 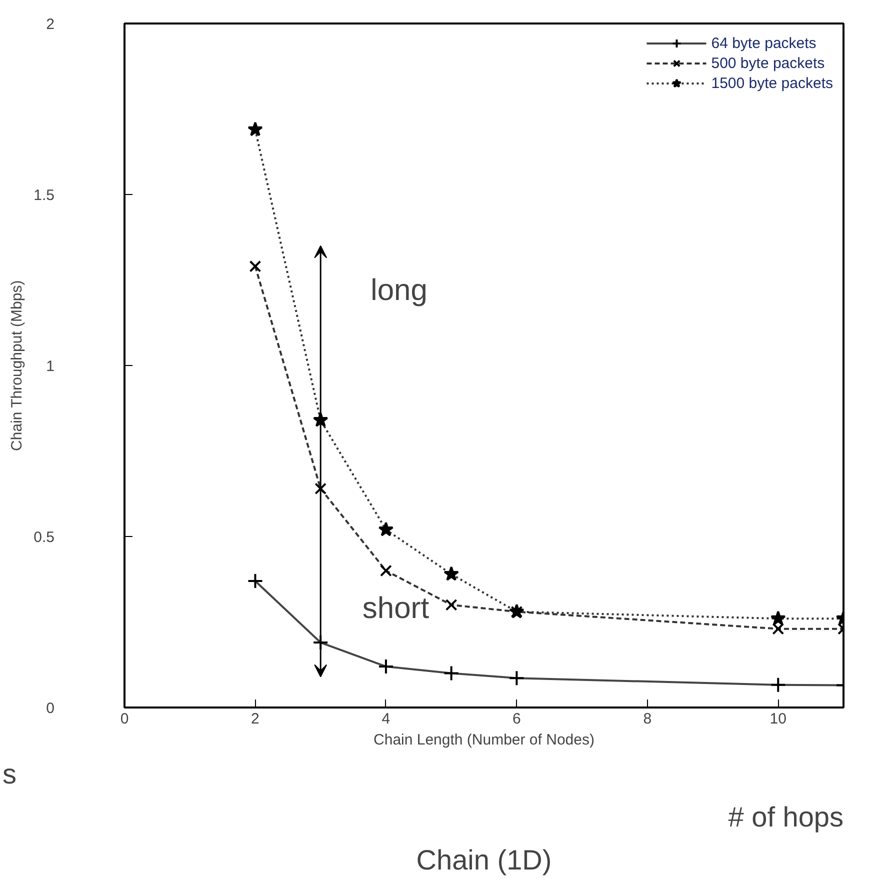 What do you see at coordinates (44, 195) in the screenshot?
I see `y-tick-label: 1.5` at bounding box center [44, 195].